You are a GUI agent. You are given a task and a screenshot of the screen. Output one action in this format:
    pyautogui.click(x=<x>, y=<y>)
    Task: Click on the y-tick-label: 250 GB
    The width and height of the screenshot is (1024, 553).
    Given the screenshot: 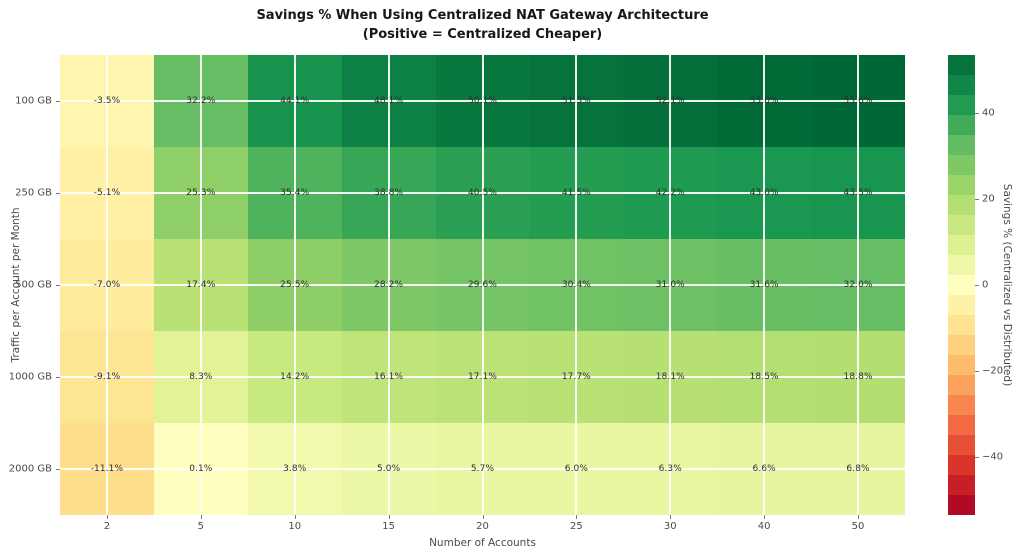 What is the action you would take?
    pyautogui.click(x=33, y=193)
    